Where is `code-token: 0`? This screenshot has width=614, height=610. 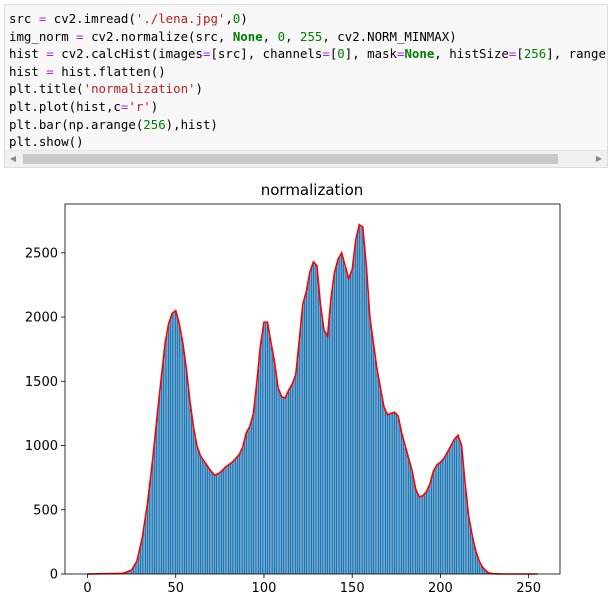 code-token: 0 is located at coordinates (340, 53).